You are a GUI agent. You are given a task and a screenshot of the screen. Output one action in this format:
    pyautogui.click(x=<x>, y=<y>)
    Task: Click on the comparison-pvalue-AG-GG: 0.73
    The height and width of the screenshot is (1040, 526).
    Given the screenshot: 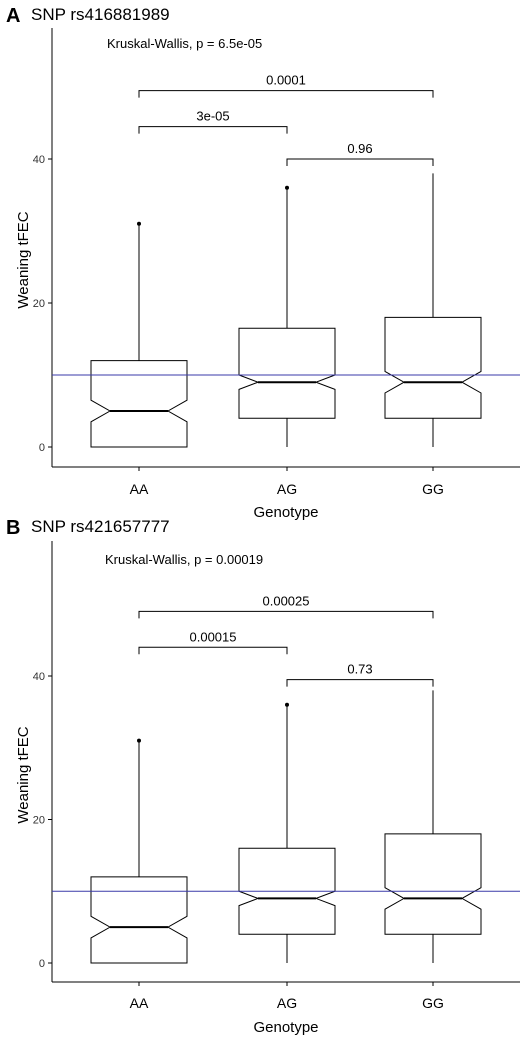 What is the action you would take?
    pyautogui.click(x=359, y=669)
    